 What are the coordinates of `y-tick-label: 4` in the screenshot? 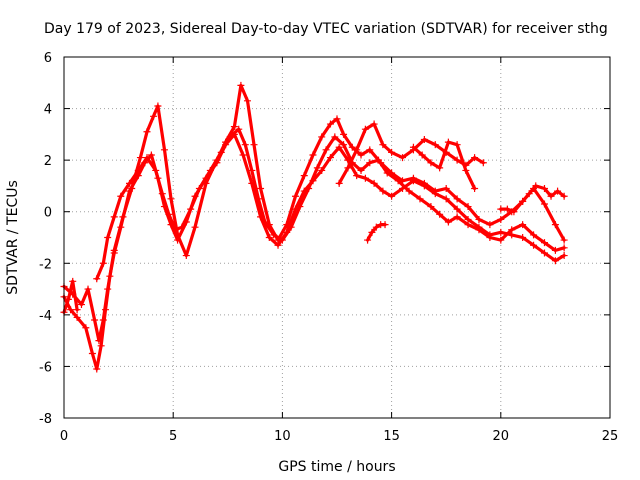 It's located at (48, 110).